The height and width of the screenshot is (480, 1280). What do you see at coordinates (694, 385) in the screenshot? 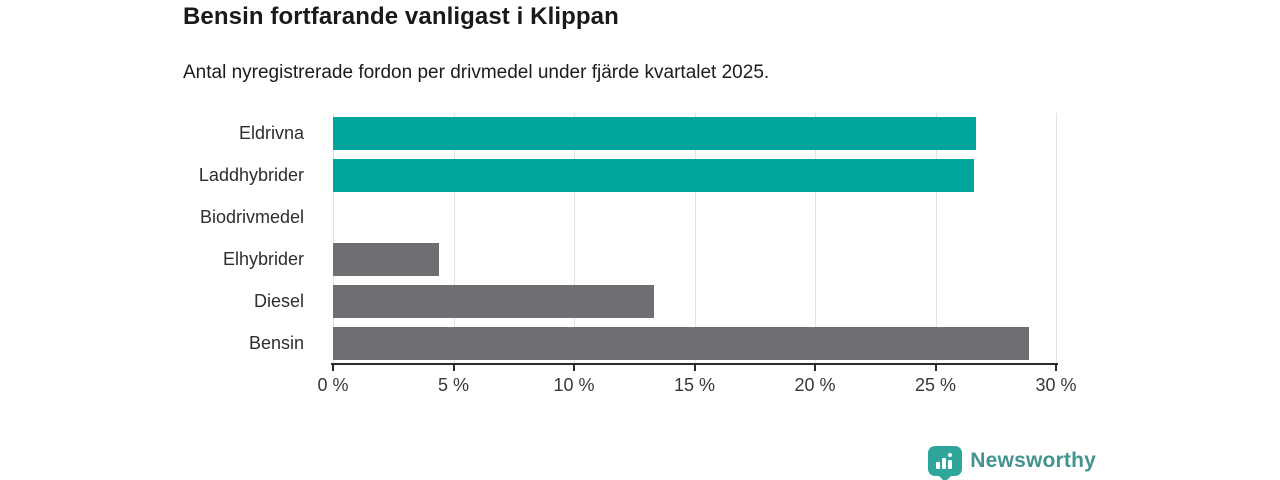
I see `x-axis-tick-label: 15 %` at bounding box center [694, 385].